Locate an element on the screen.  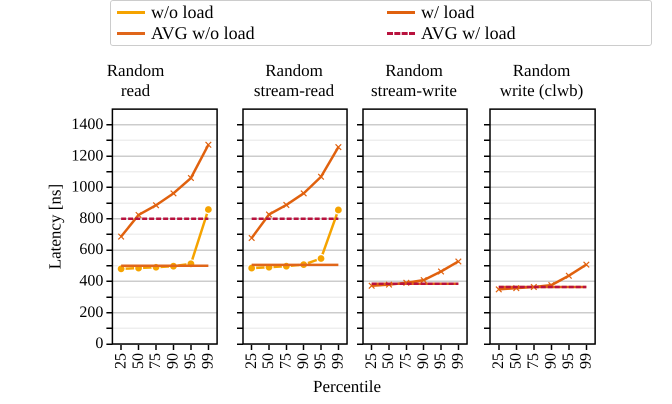
y-tick-label: 1000 is located at coordinates (87, 187).